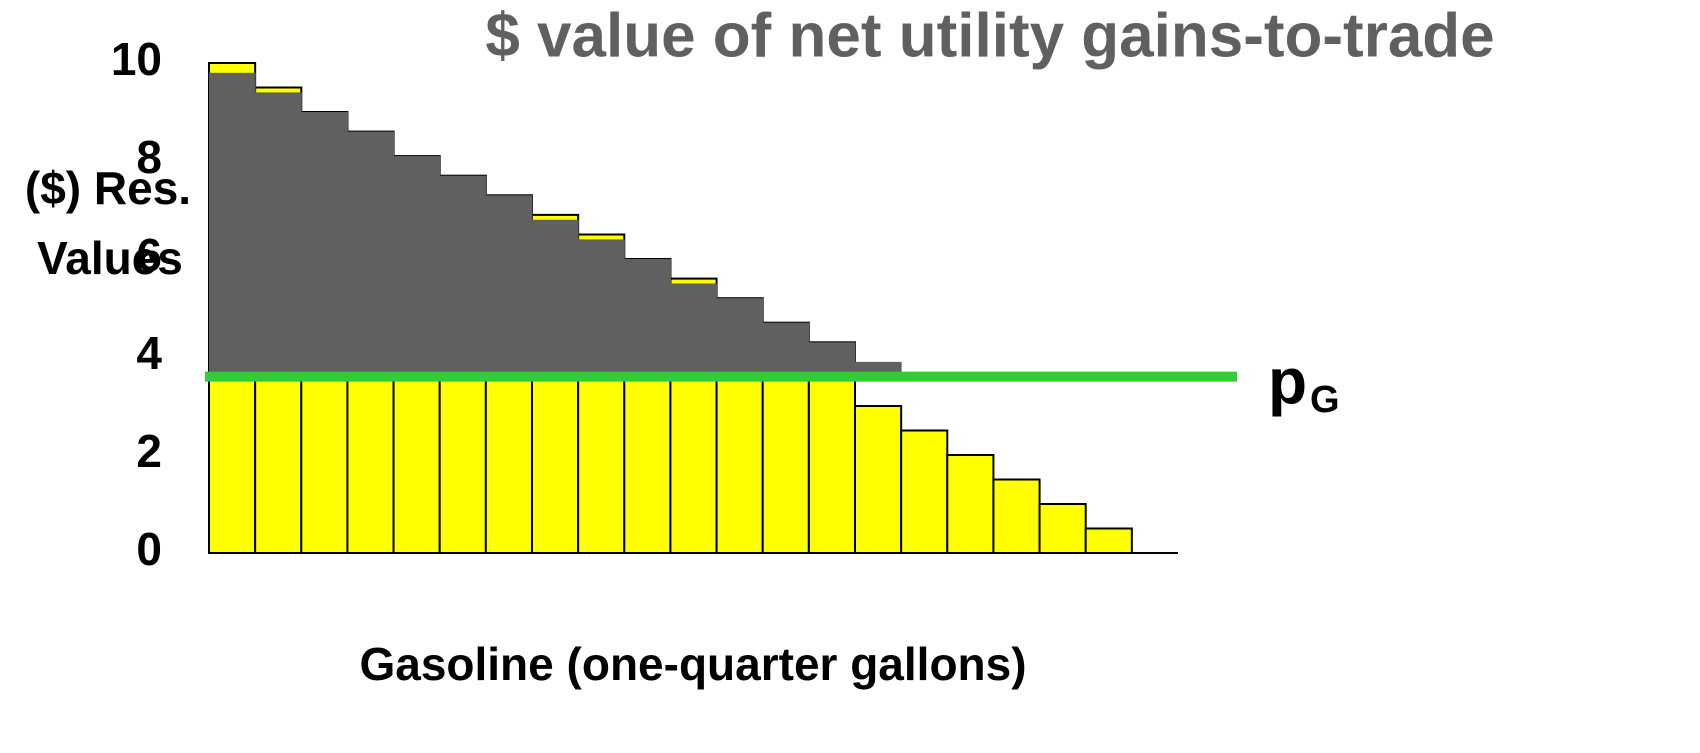 This screenshot has width=1700, height=753. I want to click on y-tick-label: 2, so click(149, 451).